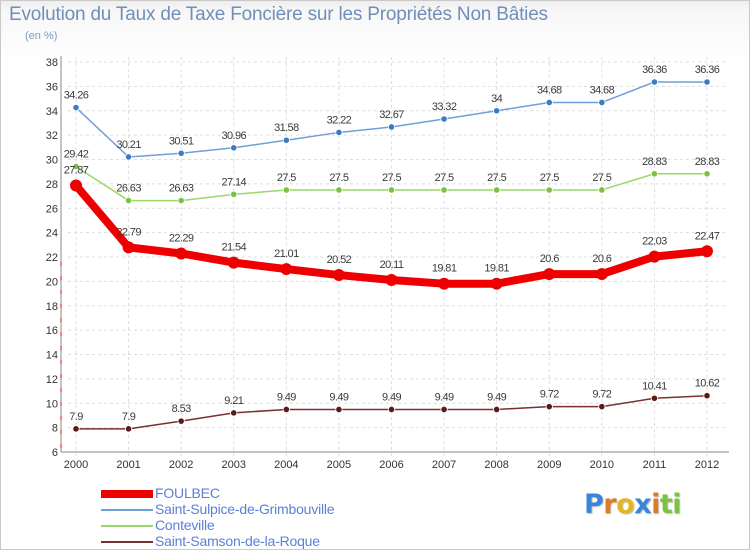 The height and width of the screenshot is (550, 750). Describe the element at coordinates (41, 36) in the screenshot. I see `unit-label: (en %)` at that location.